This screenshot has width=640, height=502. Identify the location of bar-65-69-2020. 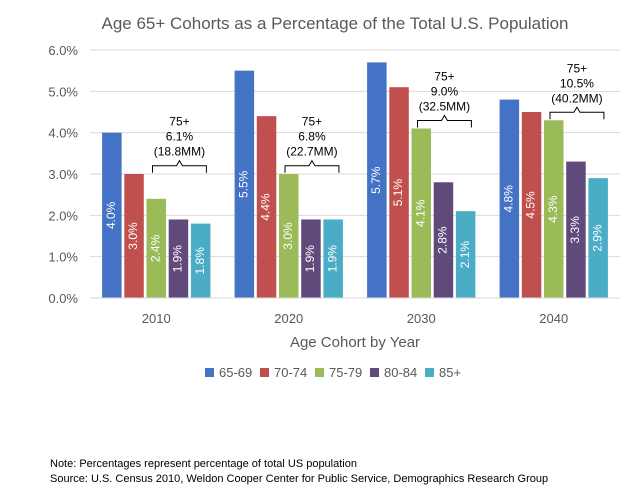
(244, 184).